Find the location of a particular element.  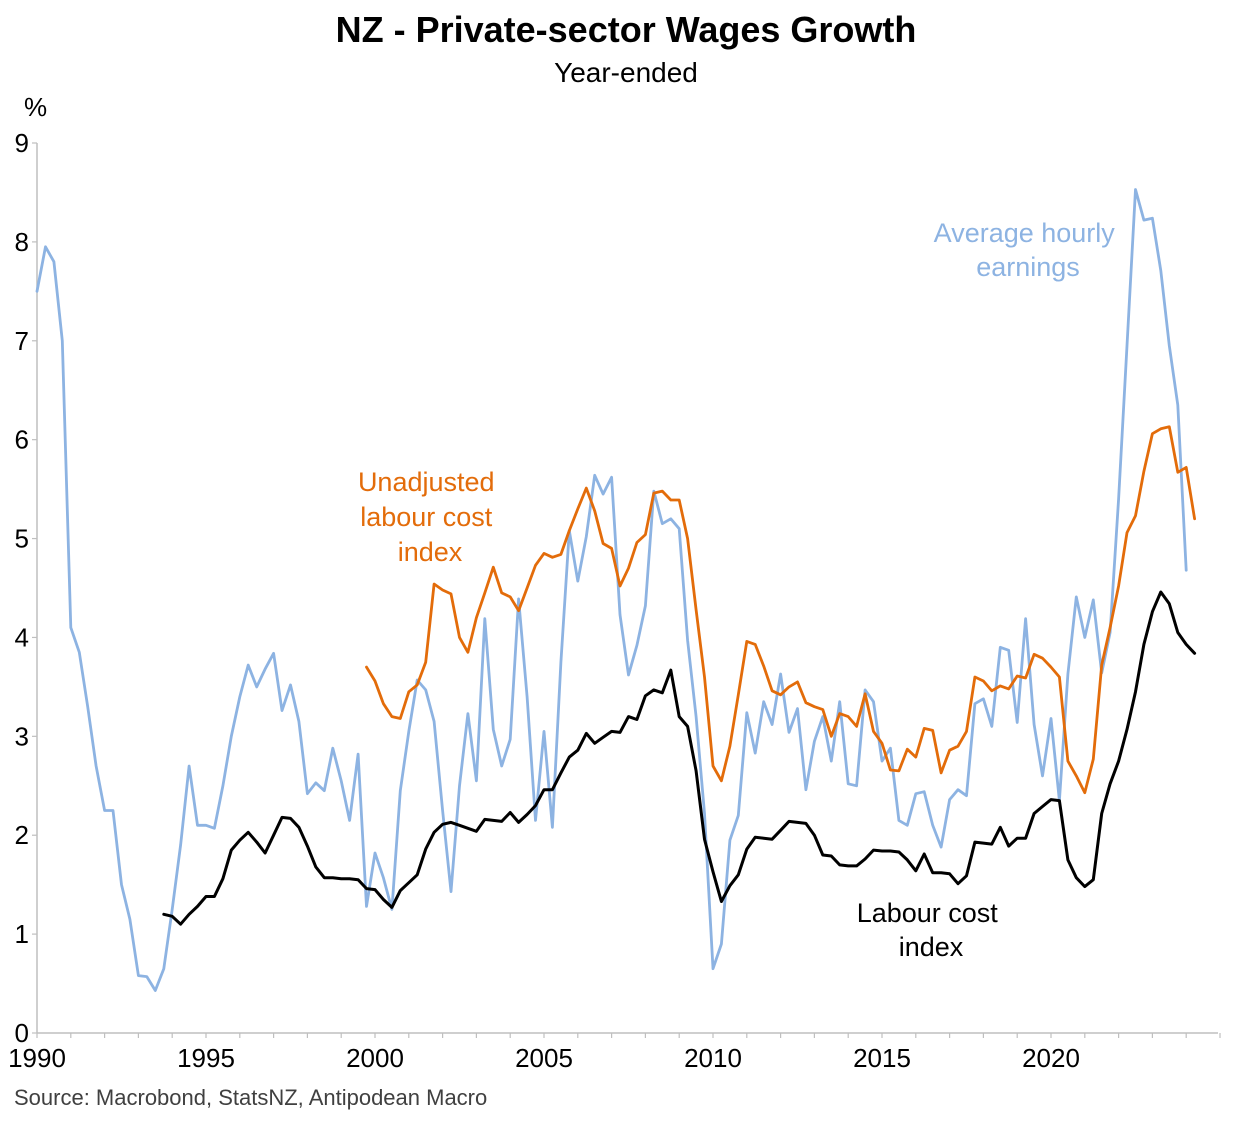

series-label-ulci-line-2: labour cost is located at coordinates (426, 517).